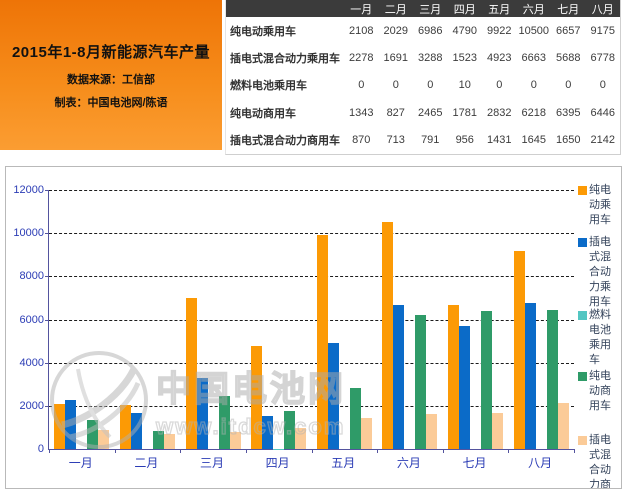 The height and width of the screenshot is (496, 629). Describe the element at coordinates (600, 461) in the screenshot. I see `legend-label: 插电式混合动力商用车` at that location.